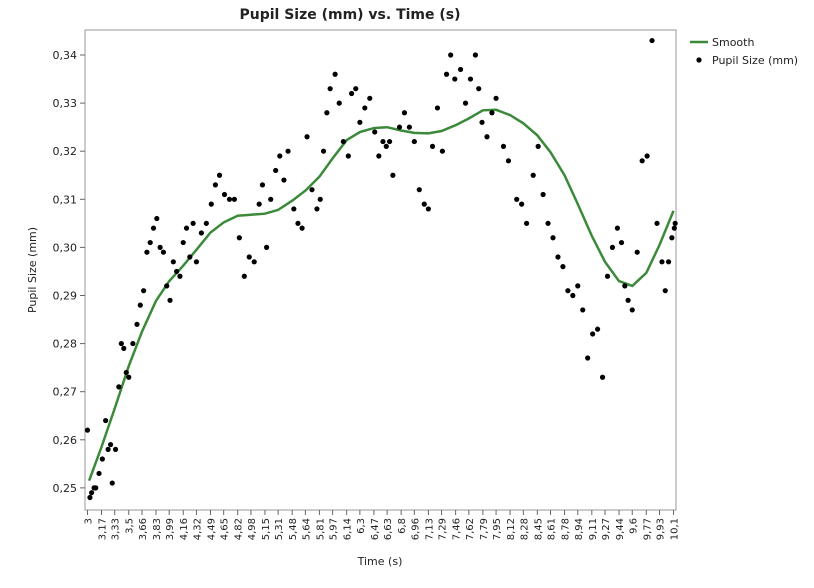  Describe the element at coordinates (402, 526) in the screenshot. I see `x-tick-label: 6,8` at that location.